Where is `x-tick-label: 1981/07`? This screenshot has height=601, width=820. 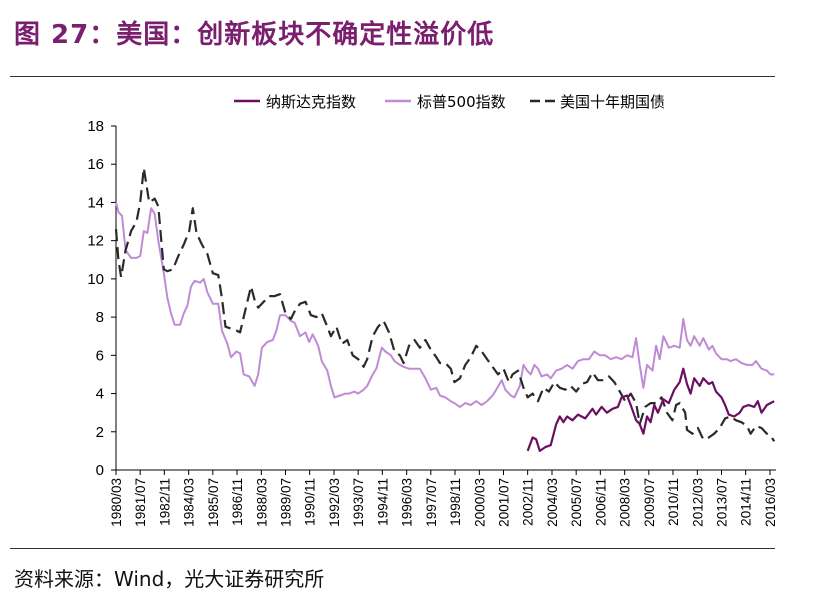
x-tick-label: 1981/07 is located at coordinates (140, 502).